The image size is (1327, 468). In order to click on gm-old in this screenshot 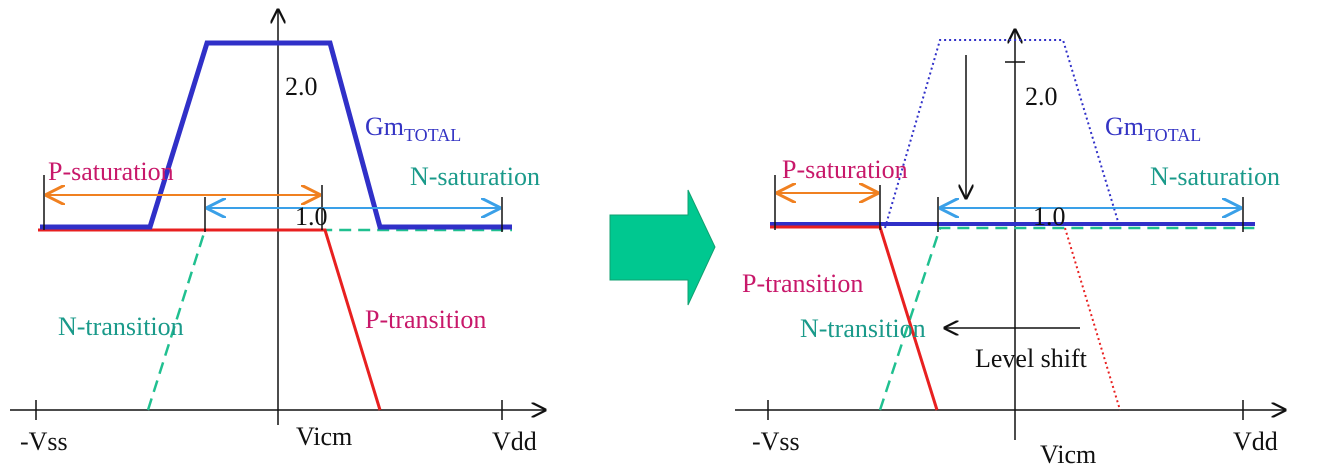, I will do `click(1002, 134)`.